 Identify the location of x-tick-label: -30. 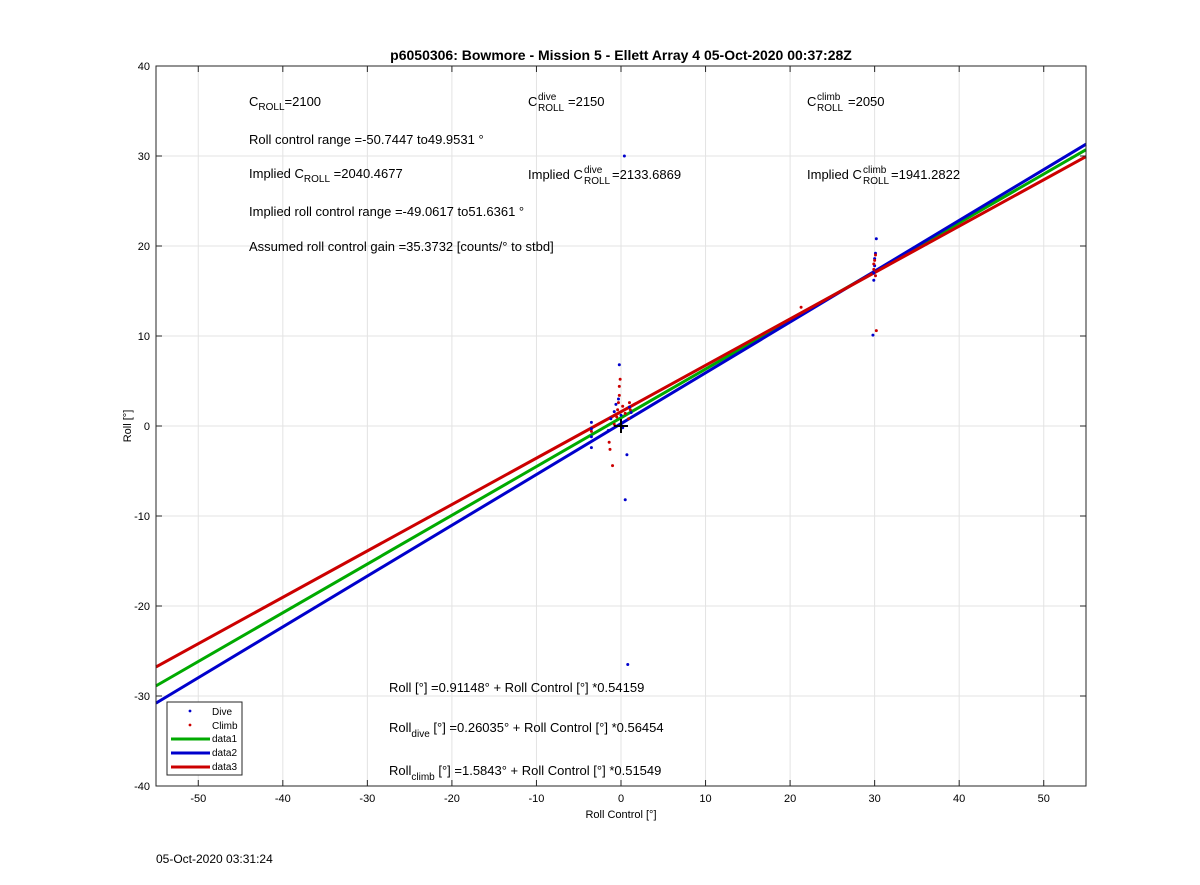
(367, 799).